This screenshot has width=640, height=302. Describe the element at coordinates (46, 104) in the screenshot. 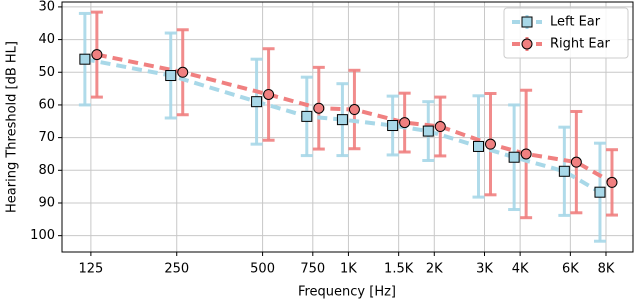

I see `y-tick-label: 60` at that location.